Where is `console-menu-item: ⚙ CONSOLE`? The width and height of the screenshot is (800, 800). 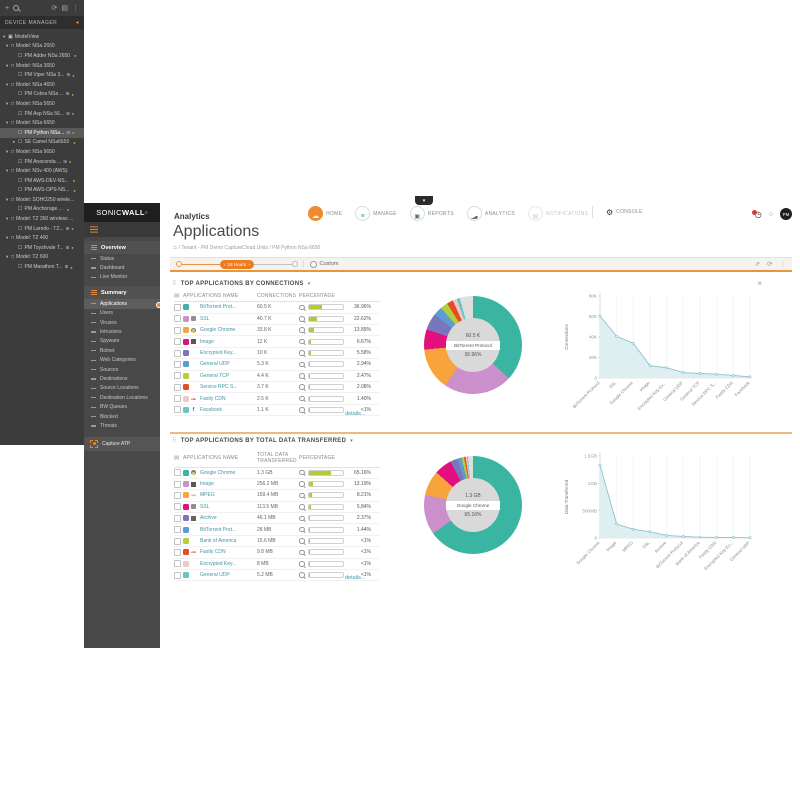 console-menu-item: ⚙ CONSOLE is located at coordinates (624, 212).